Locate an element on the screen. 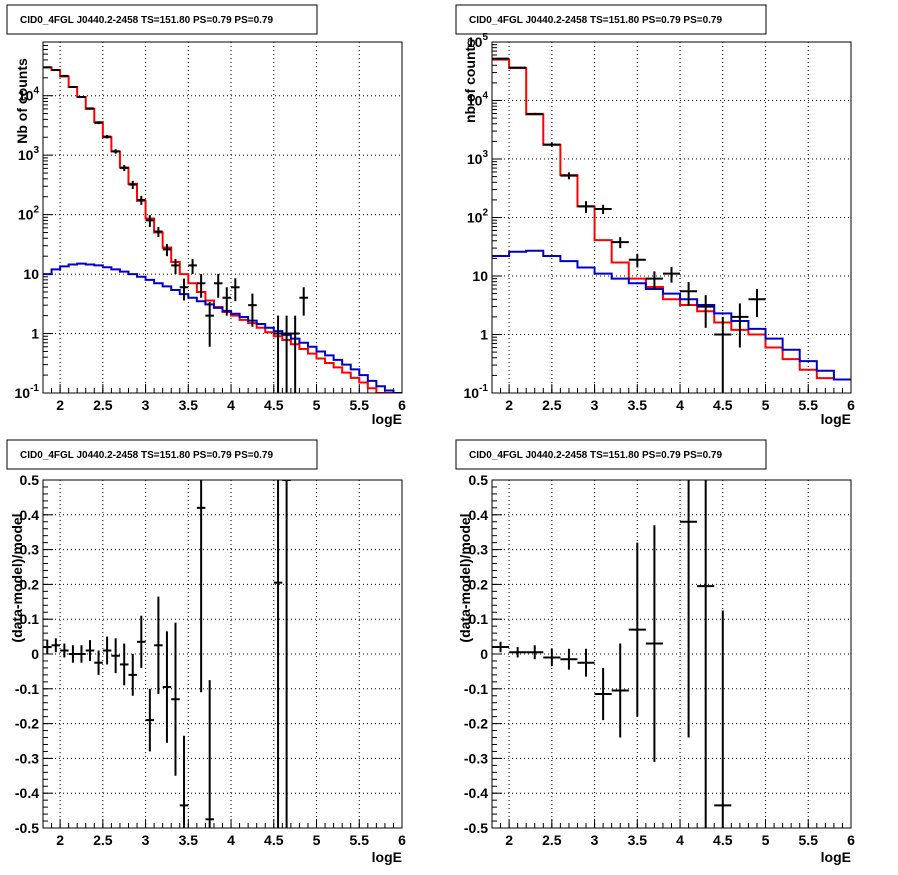 The image size is (898, 875). y-tick-label: 0.2 is located at coordinates (479, 584).